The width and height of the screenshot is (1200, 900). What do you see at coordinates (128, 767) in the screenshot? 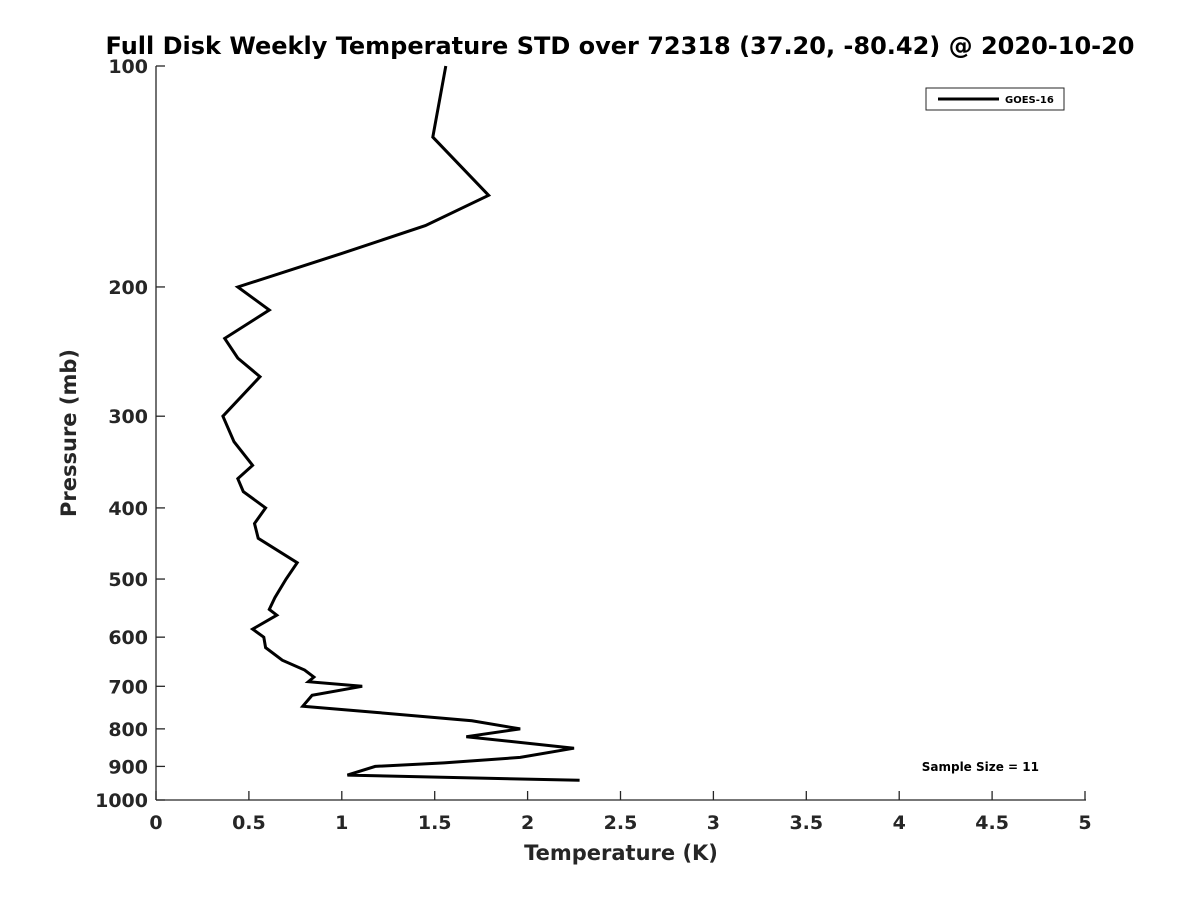
I see `y-tick-label: 900` at bounding box center [128, 767].